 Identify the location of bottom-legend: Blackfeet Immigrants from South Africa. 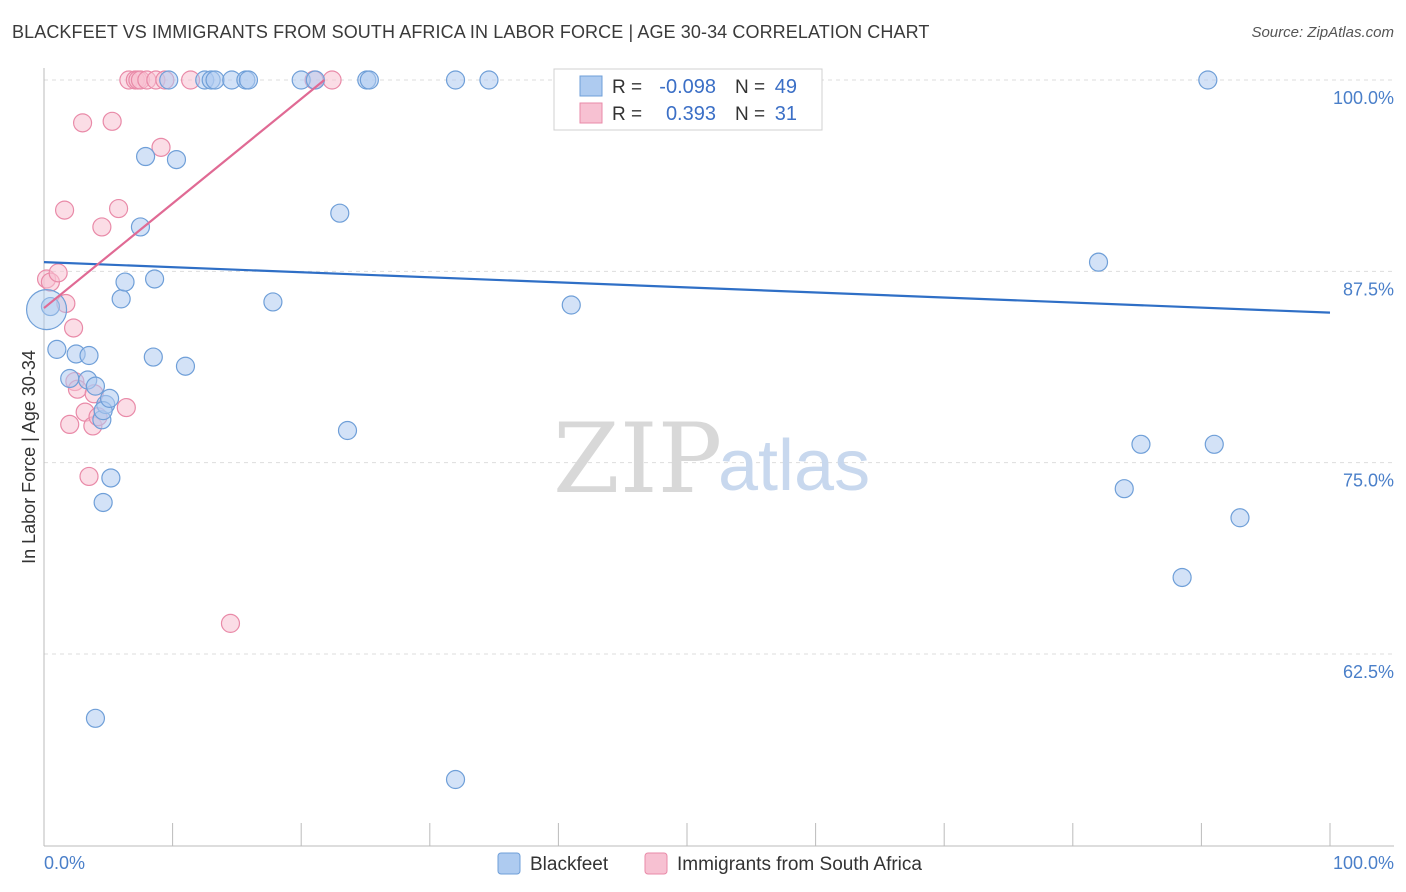
(709, 863).